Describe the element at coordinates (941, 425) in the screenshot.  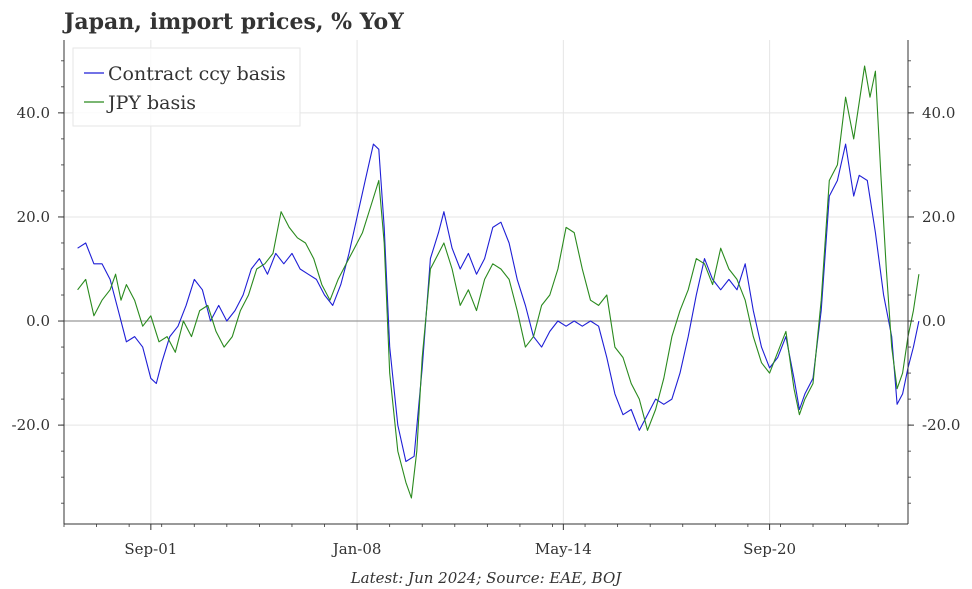
I see `y-tick-label-right: -20.0` at that location.